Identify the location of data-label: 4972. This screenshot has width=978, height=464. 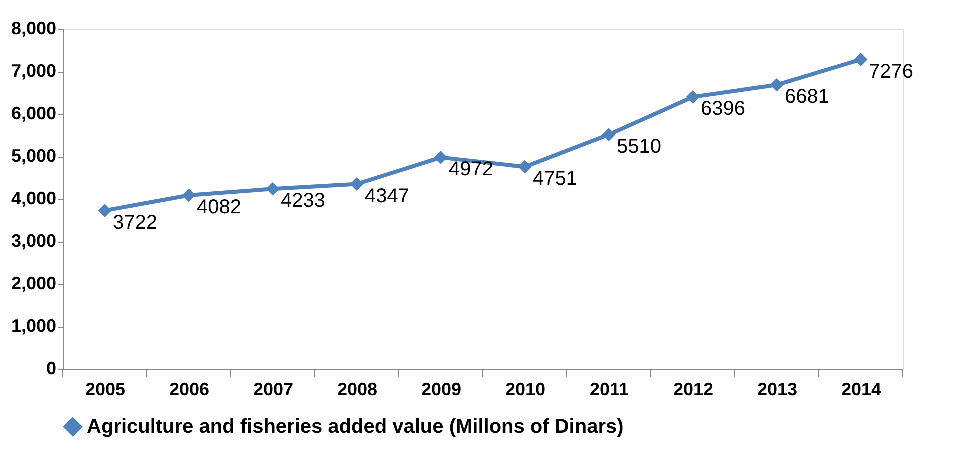
(471, 169).